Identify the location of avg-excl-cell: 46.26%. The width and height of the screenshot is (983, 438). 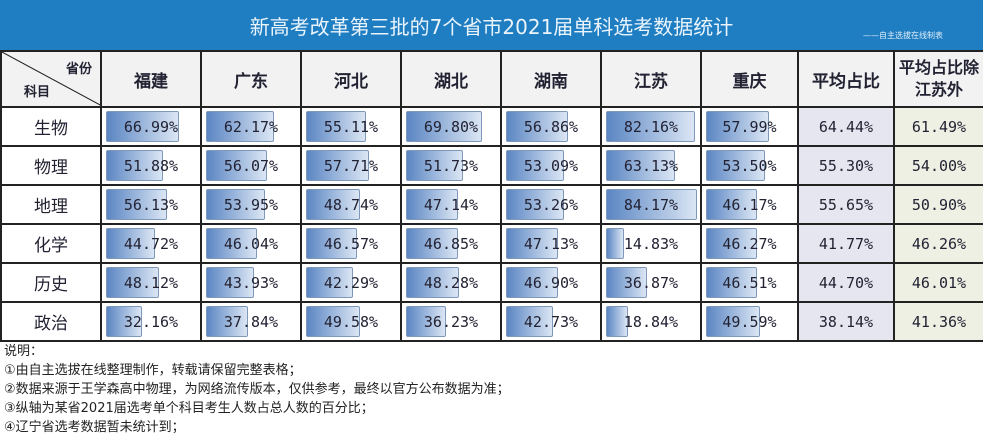
(938, 243).